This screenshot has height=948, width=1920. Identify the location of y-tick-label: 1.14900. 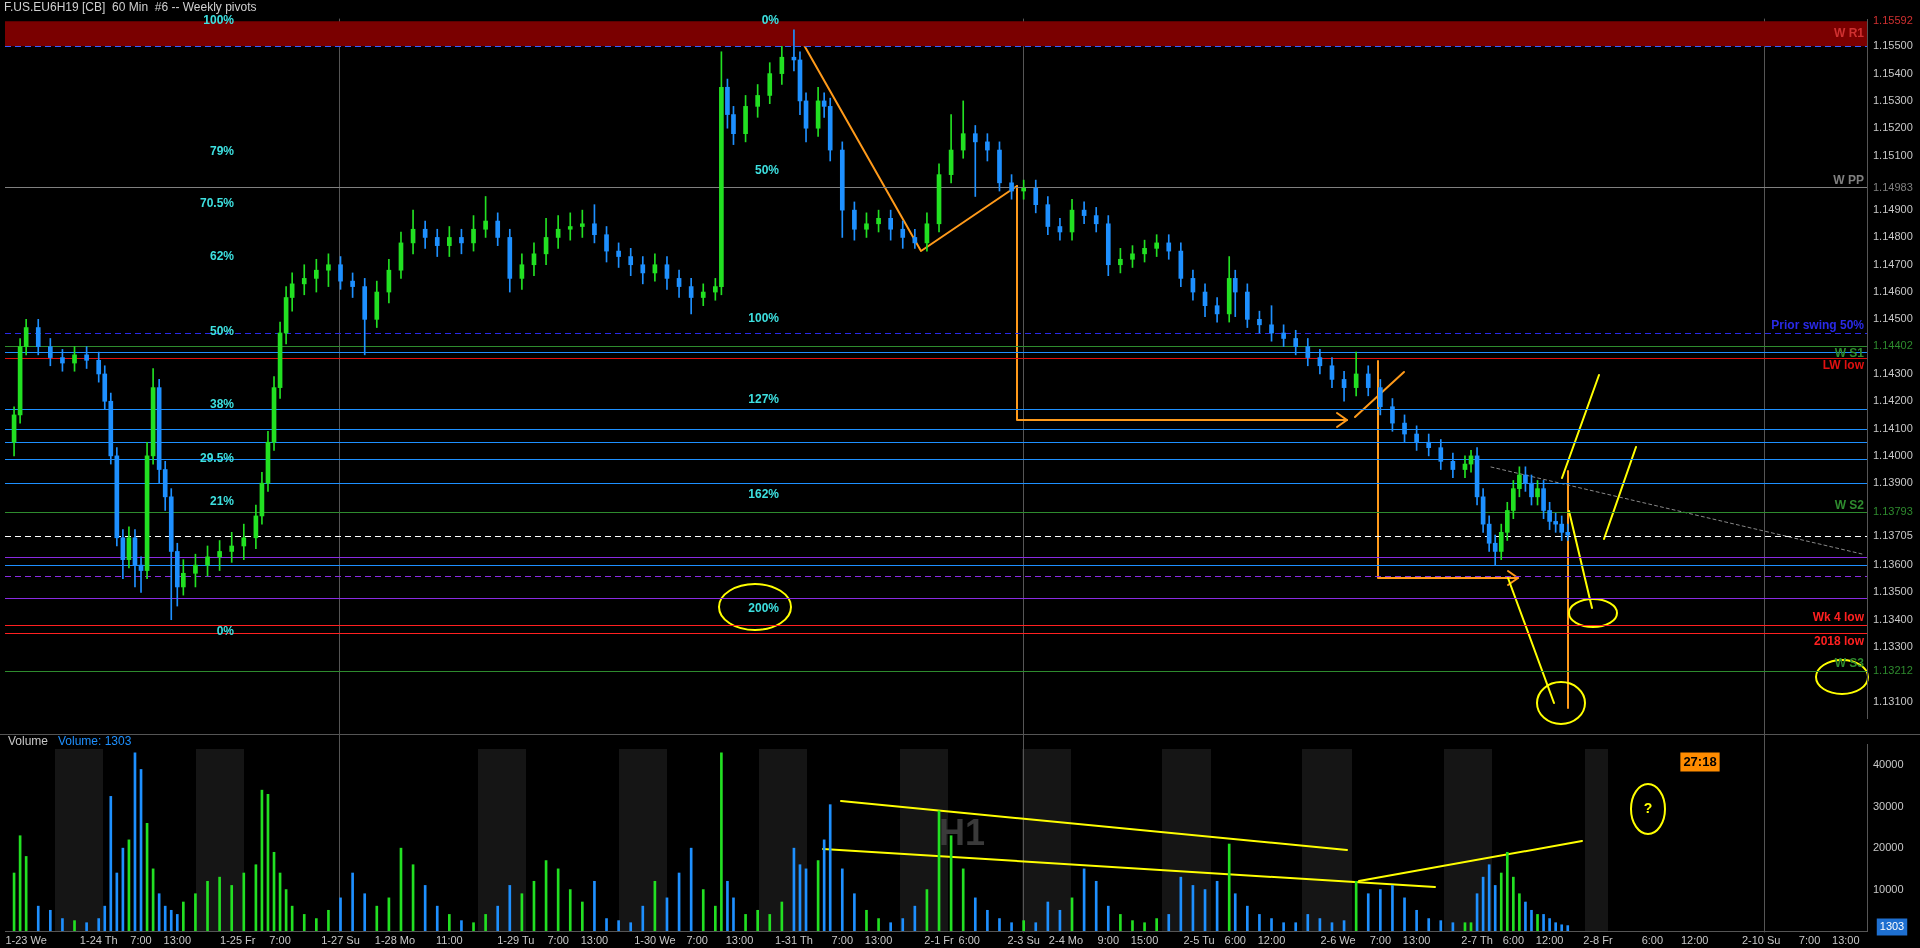
(1893, 209).